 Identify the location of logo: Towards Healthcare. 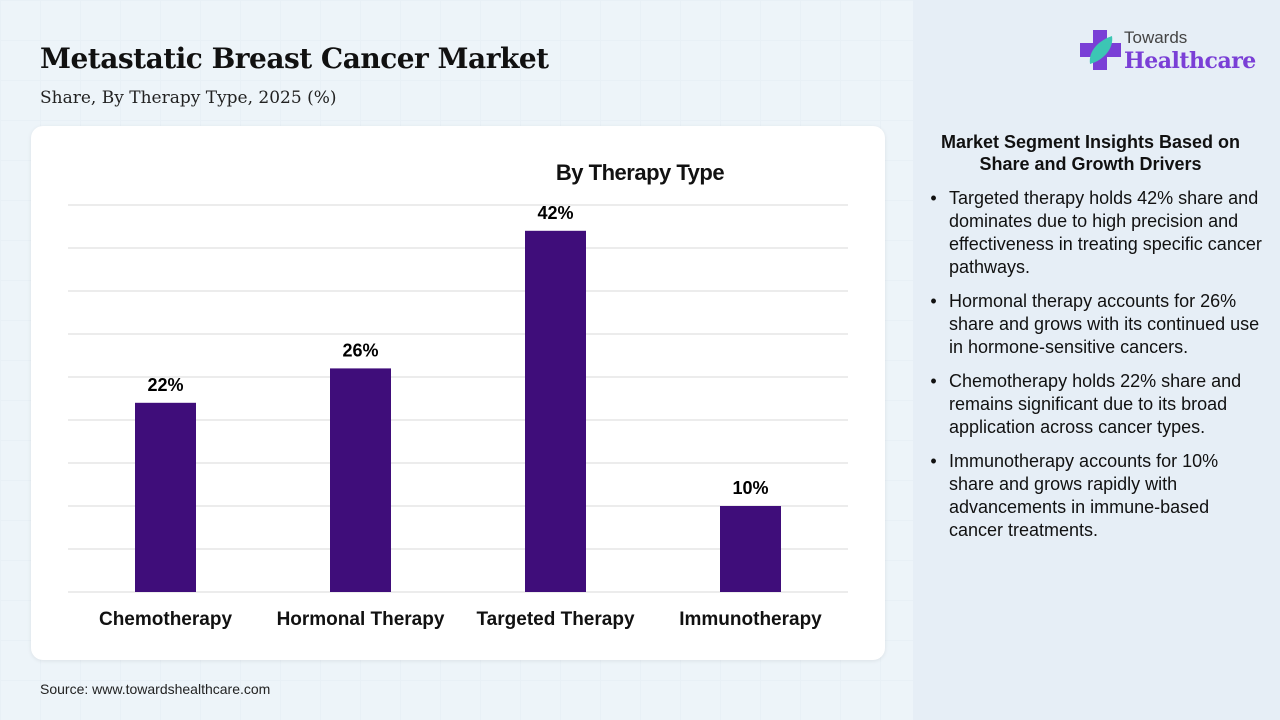
(1170, 53).